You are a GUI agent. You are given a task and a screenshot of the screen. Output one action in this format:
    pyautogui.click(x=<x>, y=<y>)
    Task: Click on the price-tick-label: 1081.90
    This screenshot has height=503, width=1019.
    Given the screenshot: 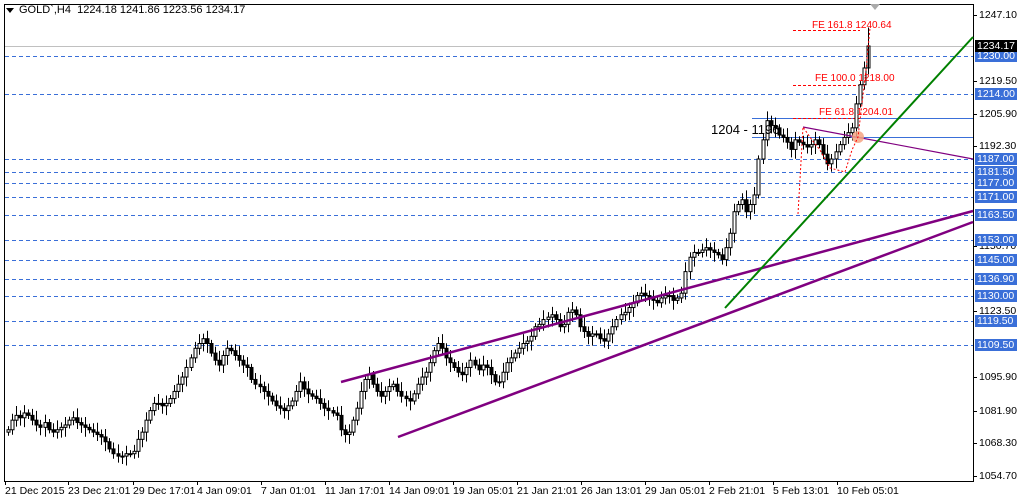 What is the action you would take?
    pyautogui.click(x=998, y=410)
    